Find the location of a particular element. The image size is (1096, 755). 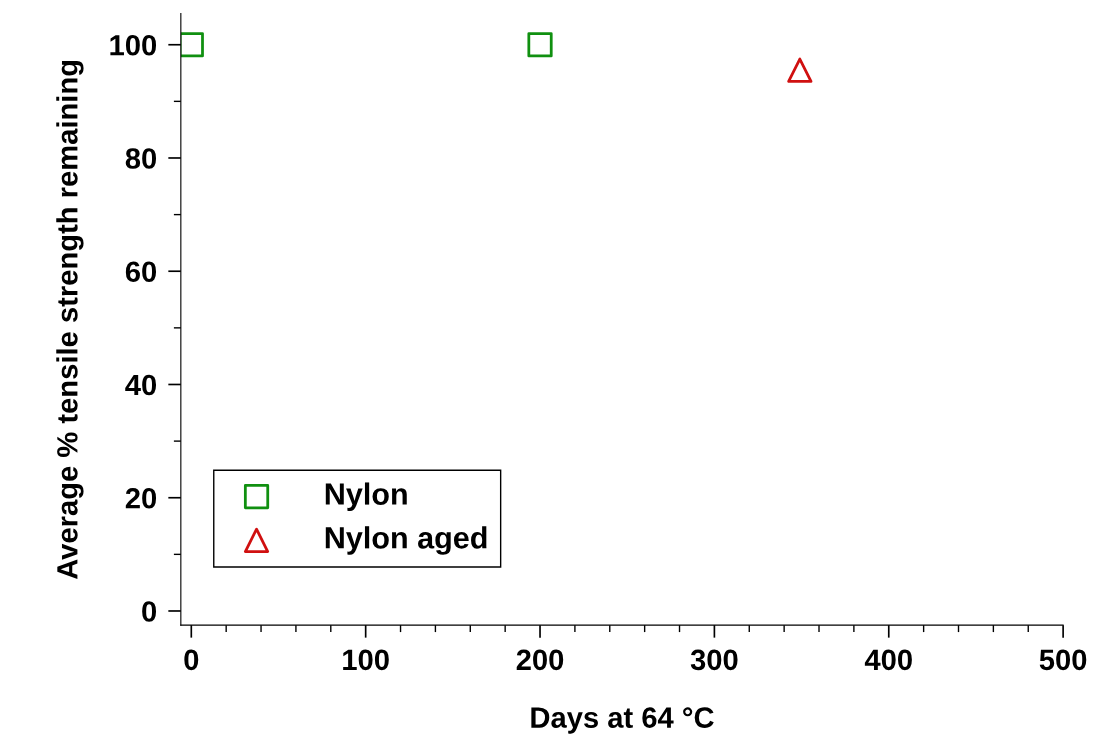

x-tick-label: 300 is located at coordinates (714, 660).